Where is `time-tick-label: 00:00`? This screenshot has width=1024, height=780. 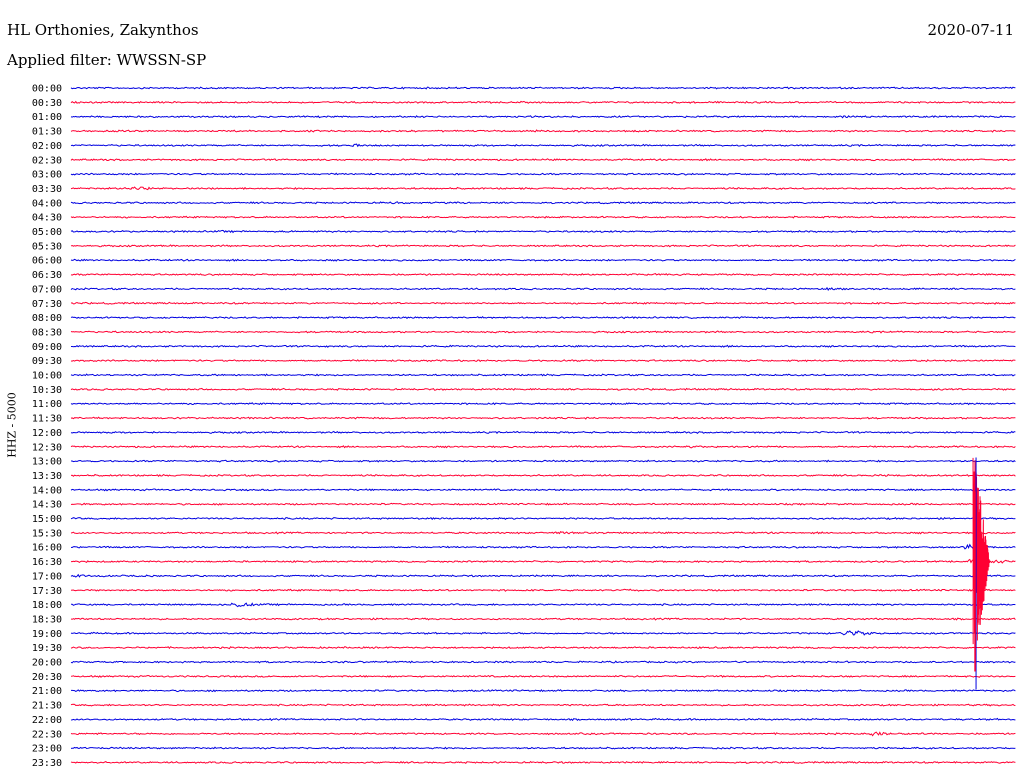 time-tick-label: 00:00 is located at coordinates (47, 89).